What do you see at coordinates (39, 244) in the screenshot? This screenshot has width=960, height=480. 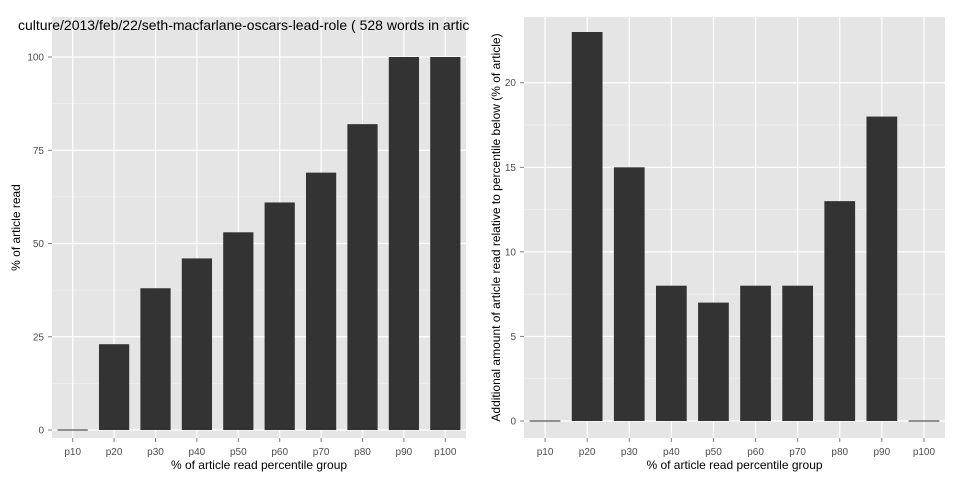 I see `y-tick-label: 50` at bounding box center [39, 244].